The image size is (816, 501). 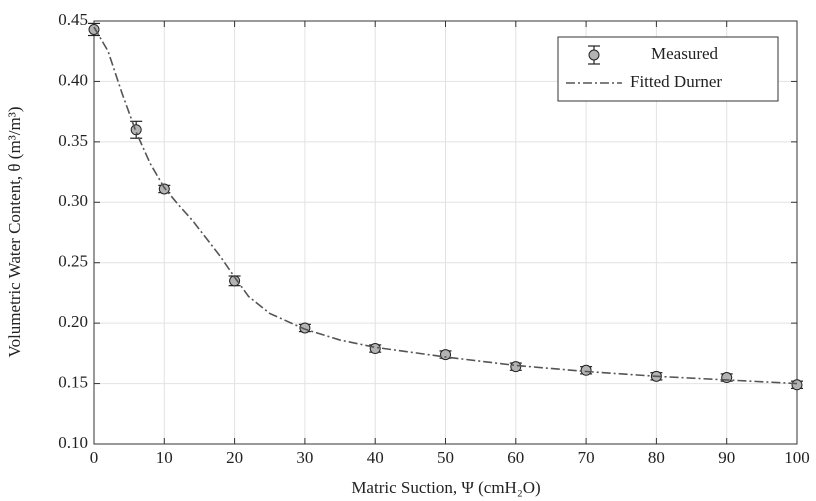 What do you see at coordinates (73, 321) in the screenshot?
I see `y-tick-label: 0.20` at bounding box center [73, 321].